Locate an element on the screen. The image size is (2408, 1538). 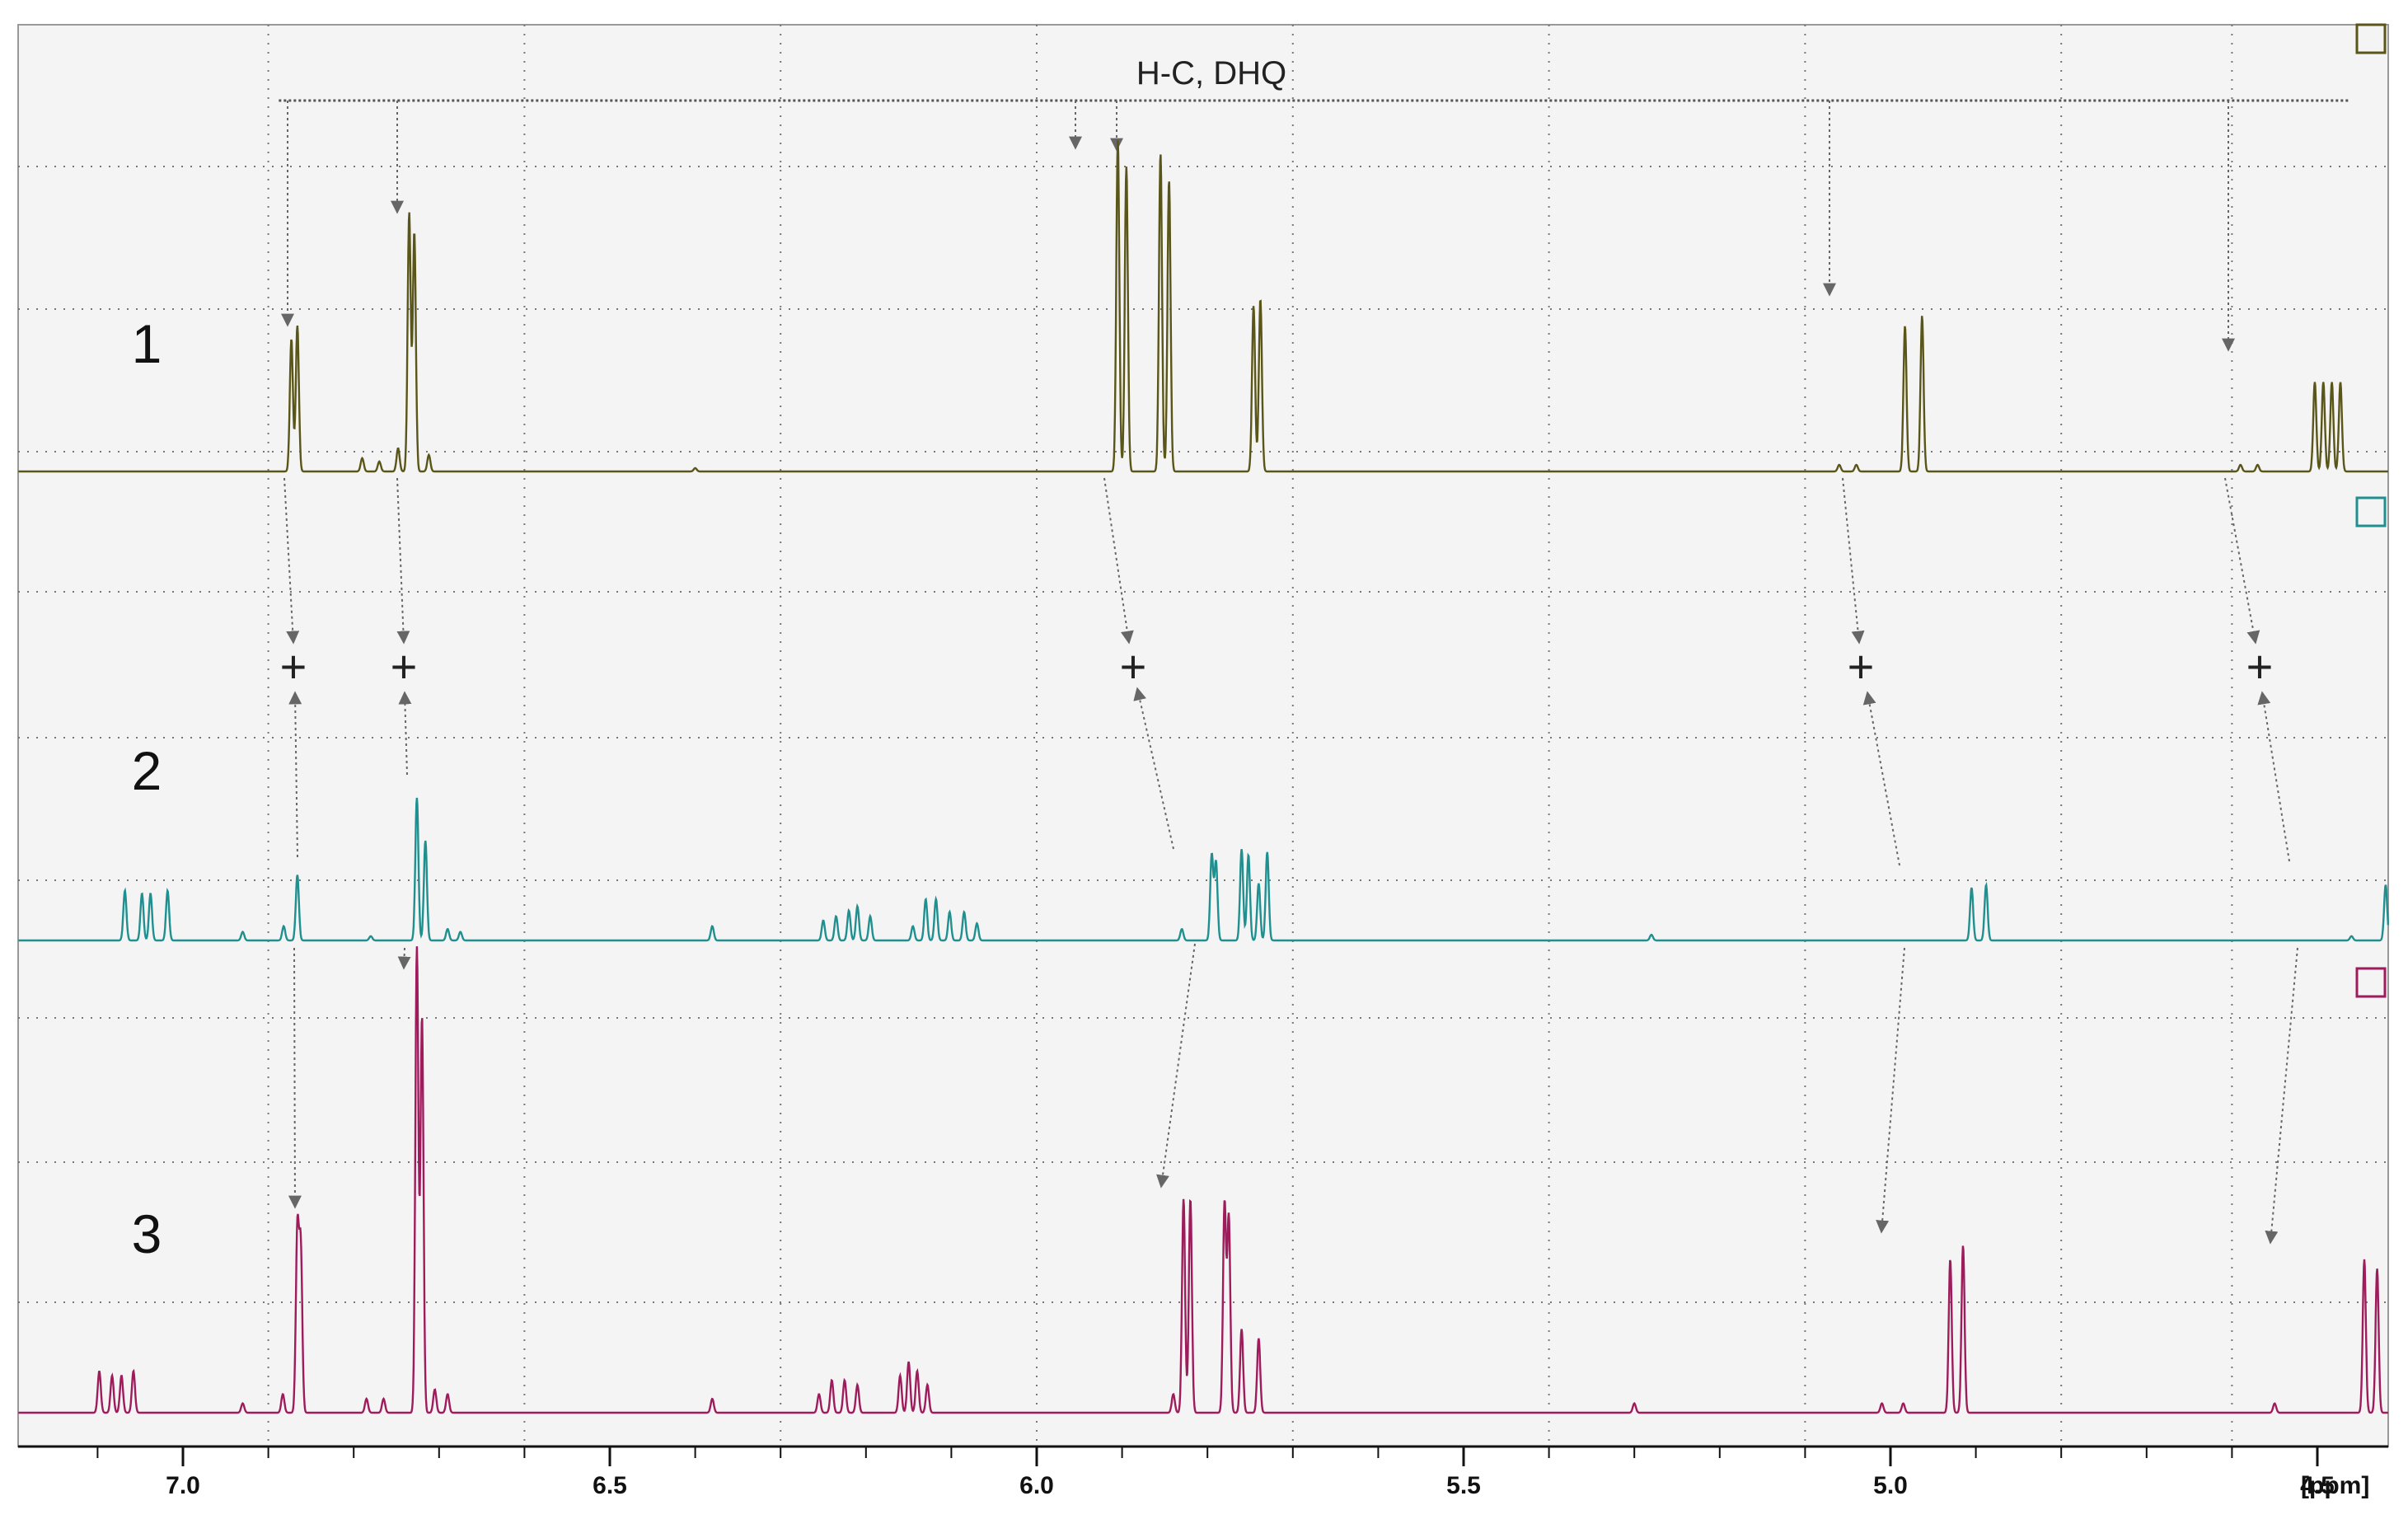
x-tick-label: 5.0 is located at coordinates (1891, 1485).